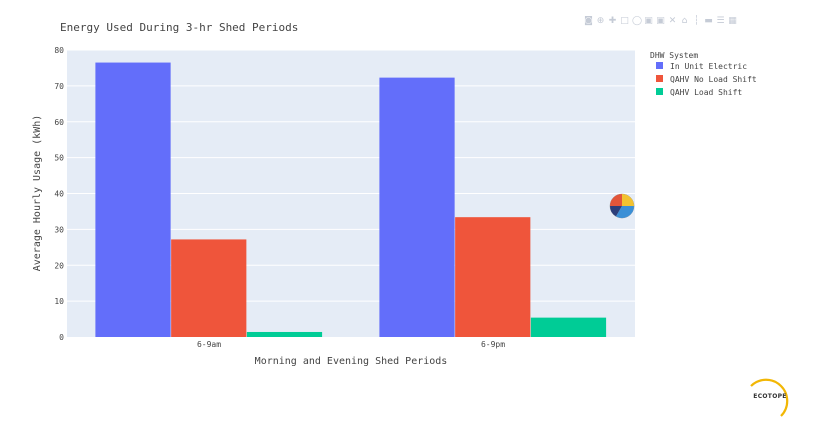 The height and width of the screenshot is (425, 822). Describe the element at coordinates (209, 344) in the screenshot. I see `x-tick-label: 6-9am` at that location.